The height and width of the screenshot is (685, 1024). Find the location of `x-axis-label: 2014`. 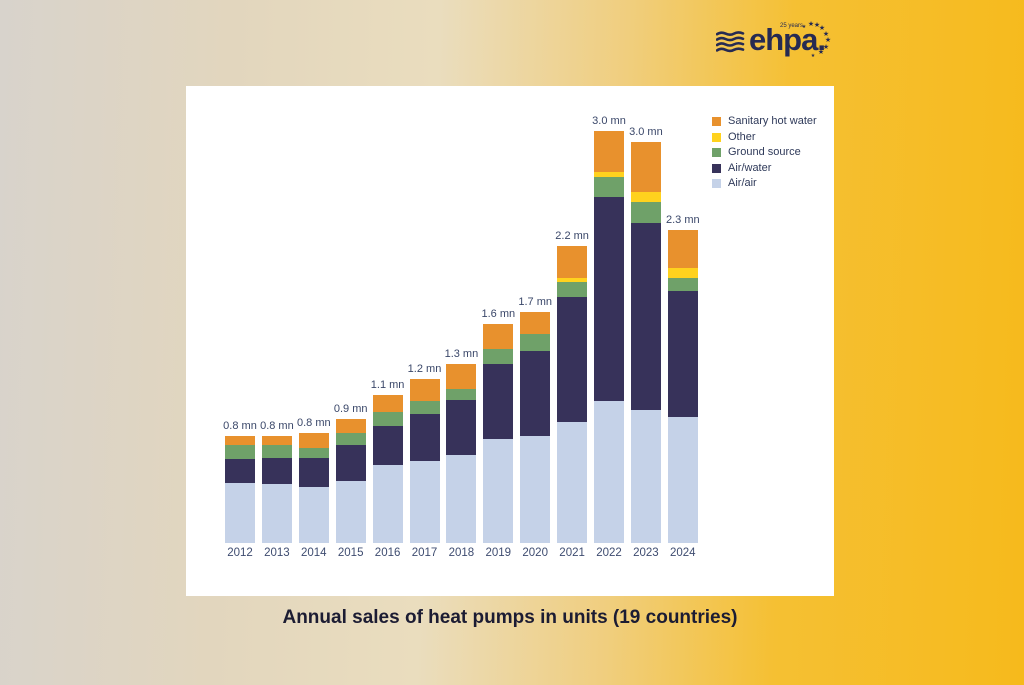

x-axis-label: 2014 is located at coordinates (314, 553).